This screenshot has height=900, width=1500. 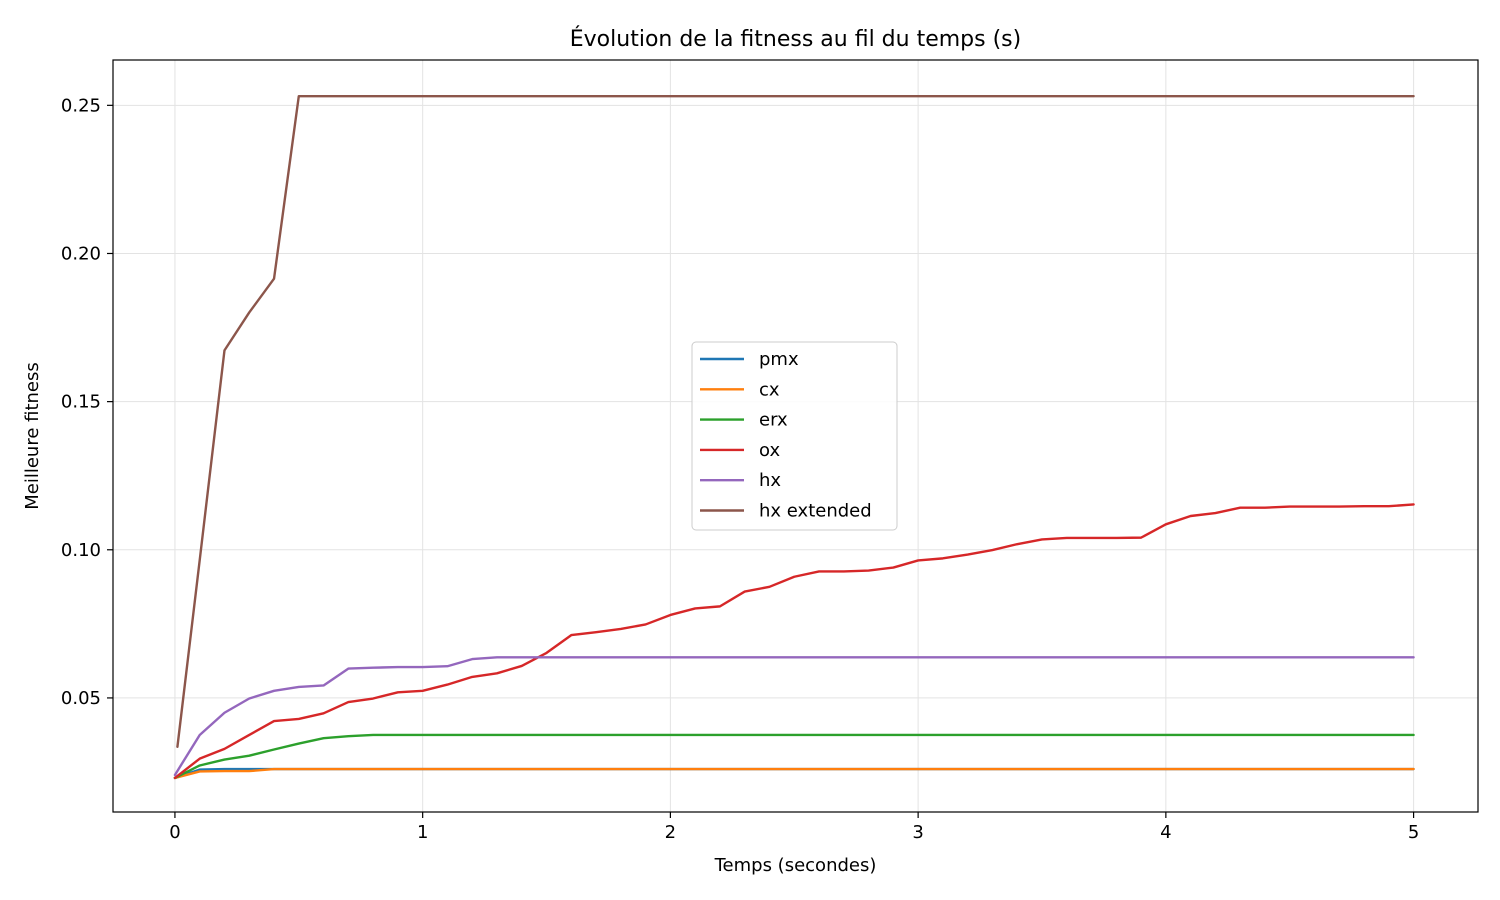 I want to click on legend-label-hx: hx, so click(x=770, y=480).